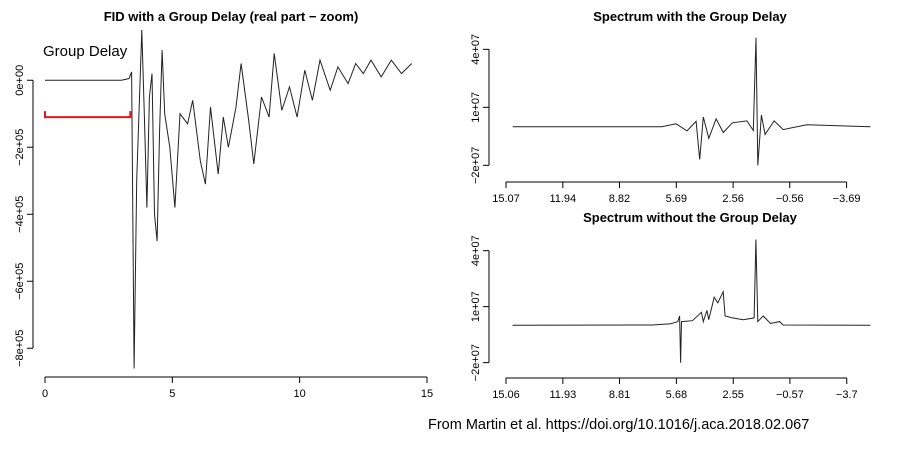 The height and width of the screenshot is (450, 897). What do you see at coordinates (562, 395) in the screenshot?
I see `x-tick-label: 11.93` at bounding box center [562, 395].